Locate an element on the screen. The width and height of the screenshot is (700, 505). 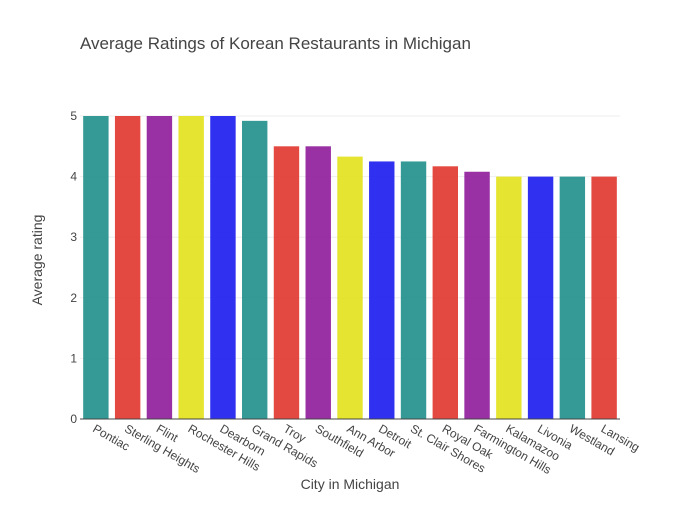
y-axis-title: Average rating is located at coordinates (37, 260).